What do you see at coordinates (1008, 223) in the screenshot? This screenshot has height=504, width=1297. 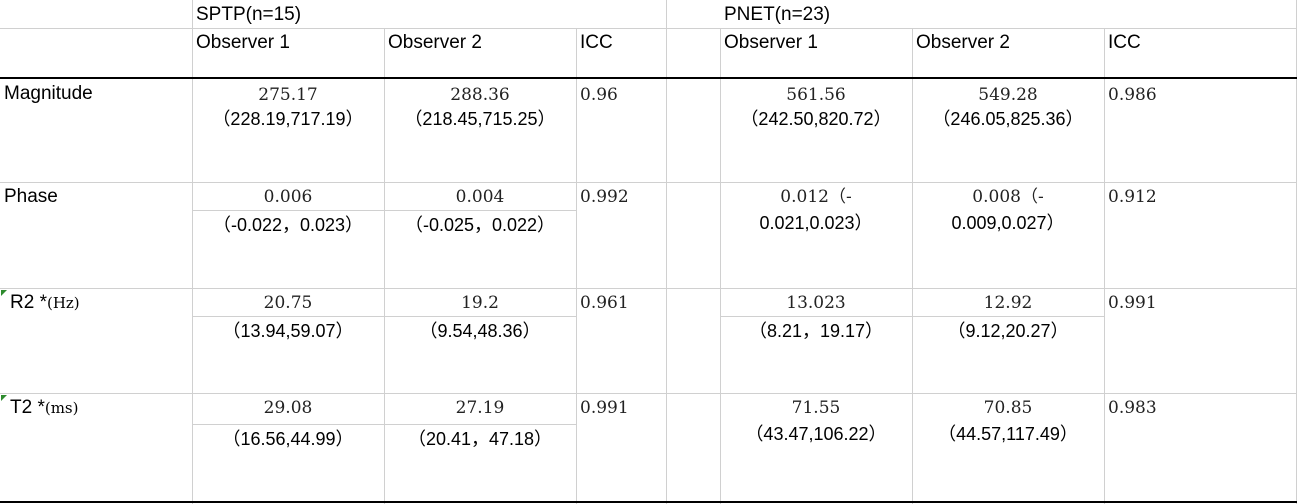 I see `cell-range: 0.009,0.027）` at bounding box center [1008, 223].